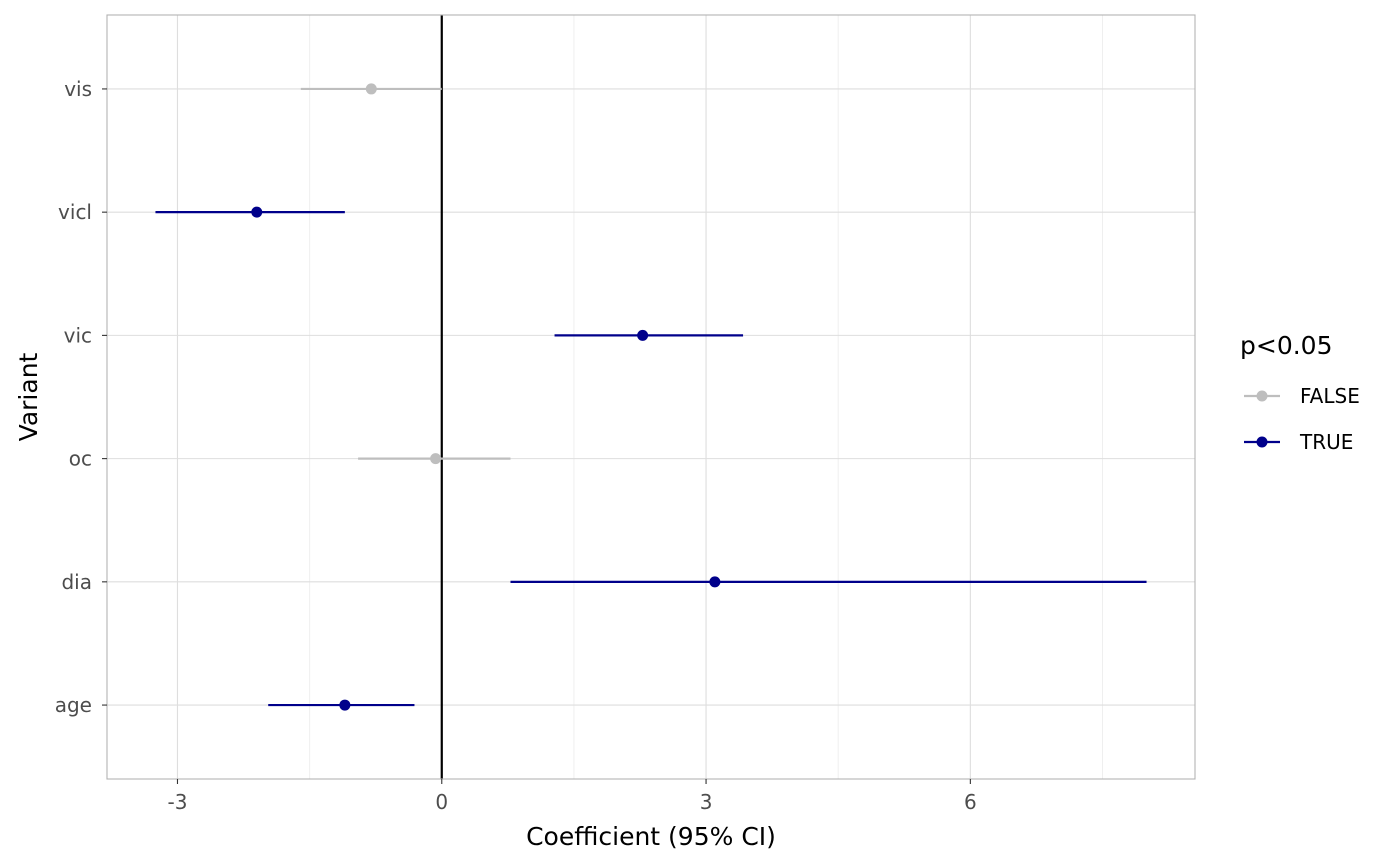  Describe the element at coordinates (436, 459) in the screenshot. I see `estimate-point-oc` at that location.